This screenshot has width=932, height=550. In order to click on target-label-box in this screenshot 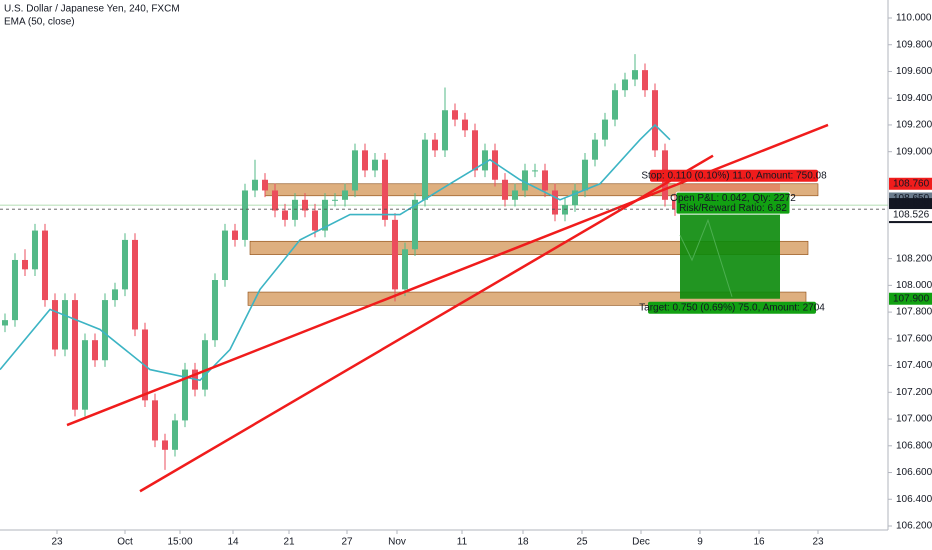, I will do `click(732, 307)`.